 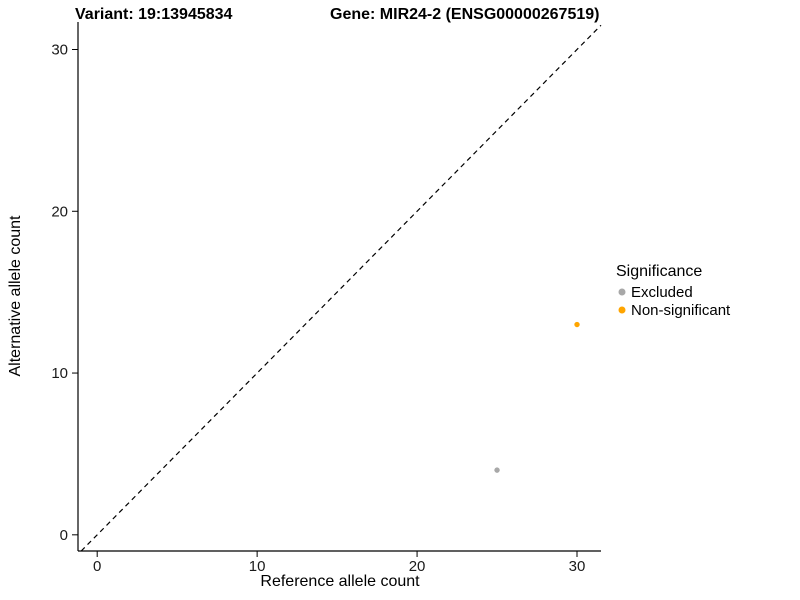 I want to click on x-tick-label: 0, so click(x=97, y=566).